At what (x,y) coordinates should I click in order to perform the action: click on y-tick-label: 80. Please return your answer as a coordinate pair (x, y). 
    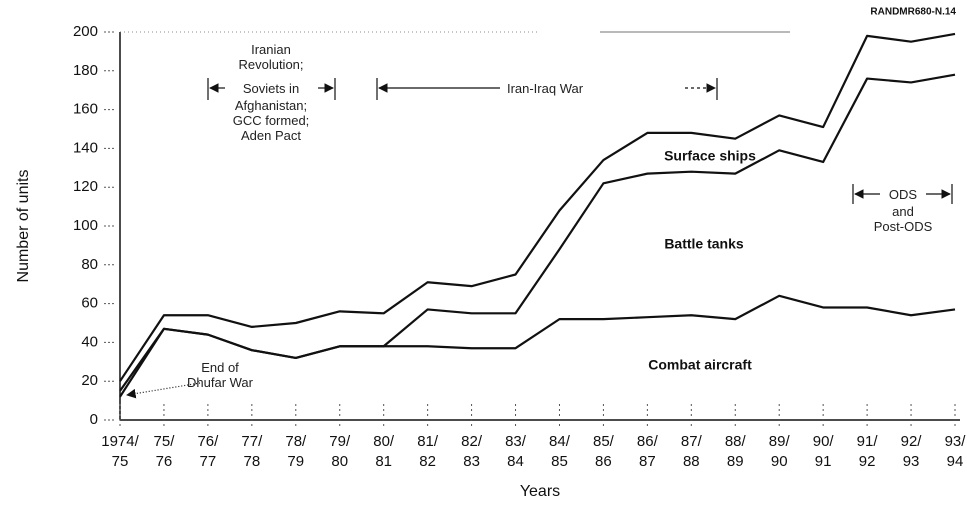
    Looking at the image, I should click on (89, 264).